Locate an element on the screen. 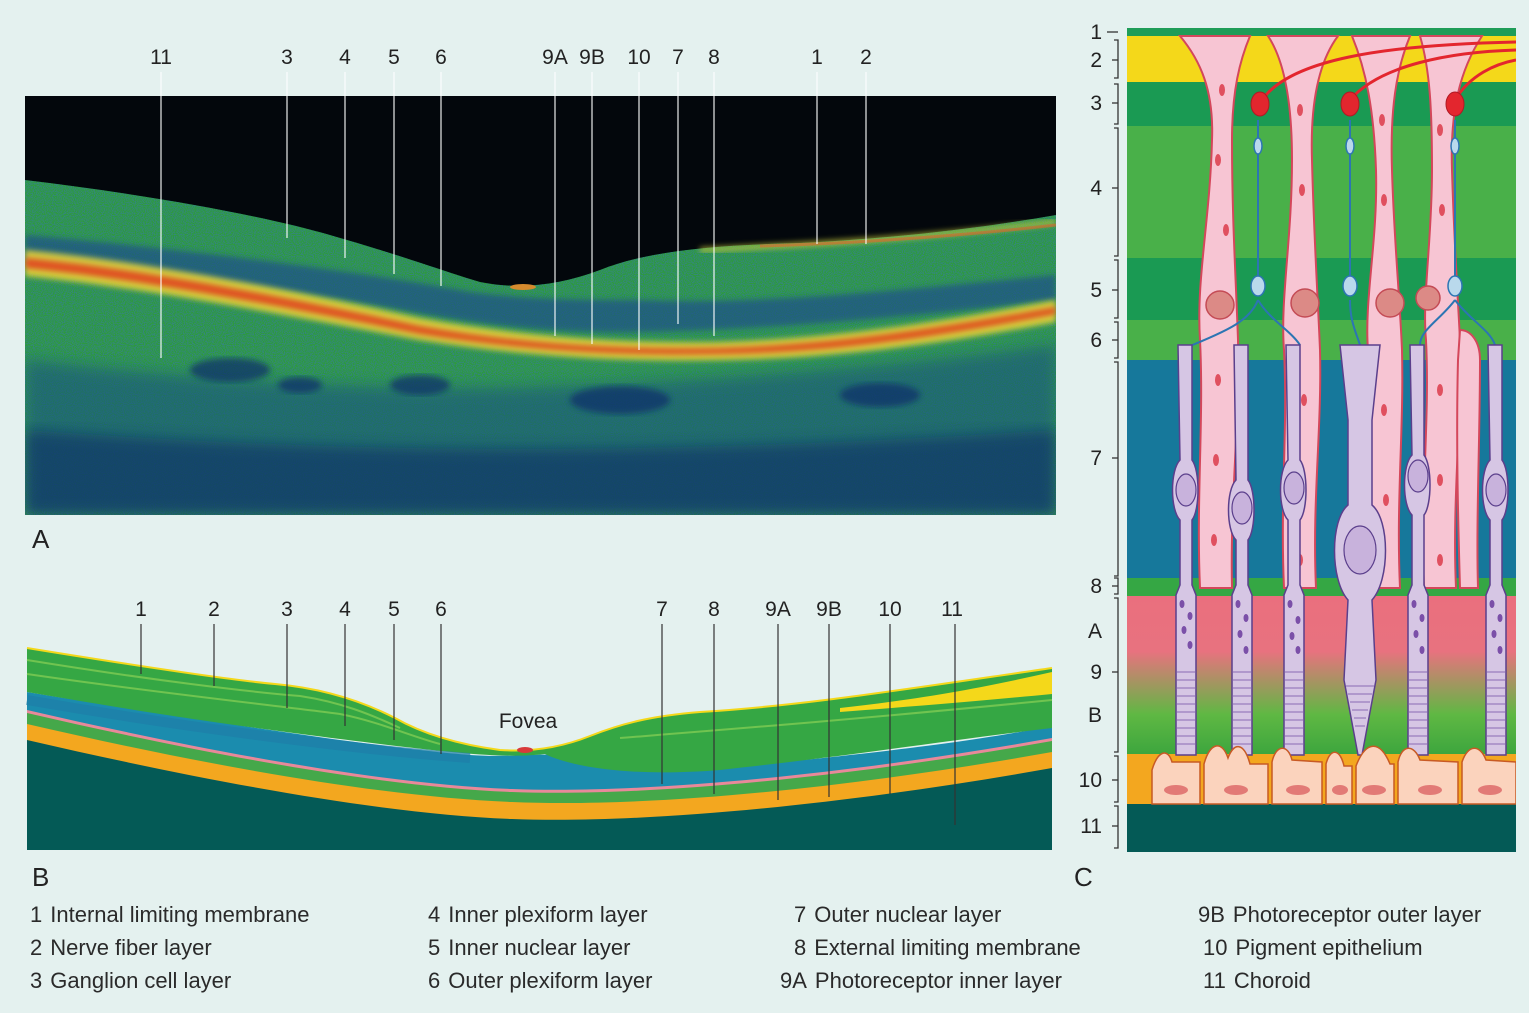 This screenshot has height=1013, width=1529. panel-a-label: 9B is located at coordinates (592, 57).